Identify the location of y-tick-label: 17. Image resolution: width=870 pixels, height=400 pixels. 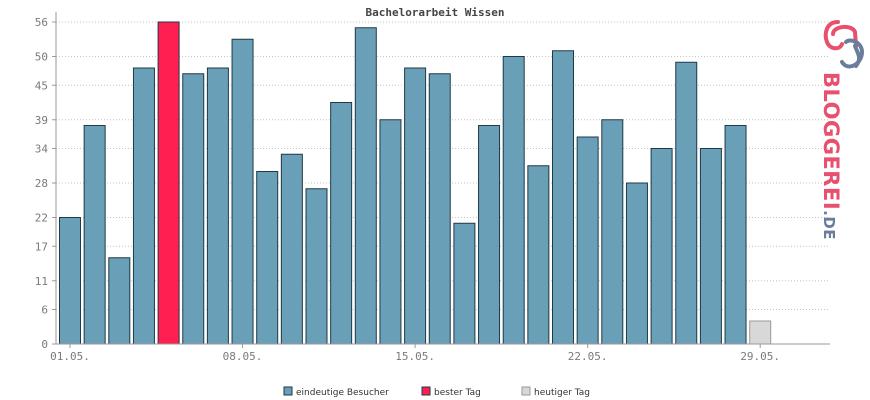
(41, 246).